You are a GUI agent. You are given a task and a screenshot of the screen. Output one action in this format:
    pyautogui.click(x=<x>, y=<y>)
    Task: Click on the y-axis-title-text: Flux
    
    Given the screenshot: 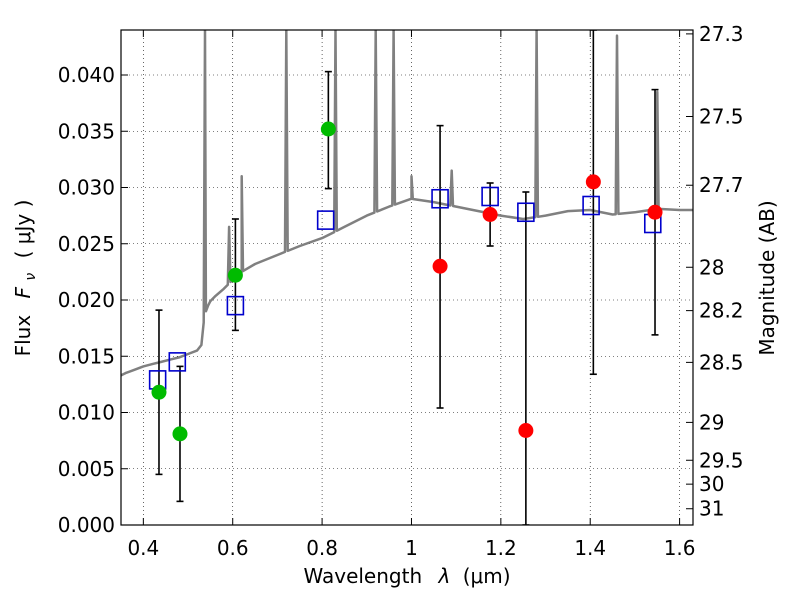 What is the action you would take?
    pyautogui.click(x=23, y=336)
    